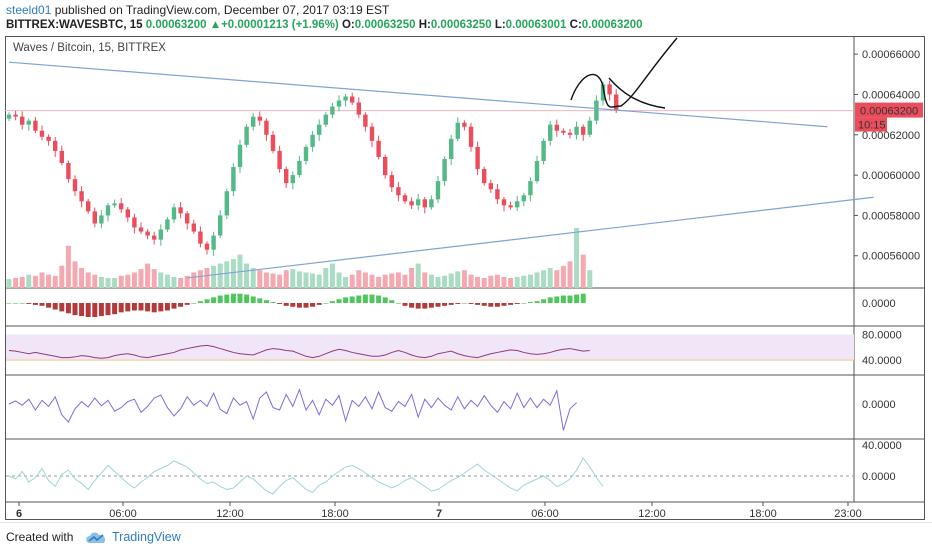  I want to click on author-link: steeld01, so click(29, 10).